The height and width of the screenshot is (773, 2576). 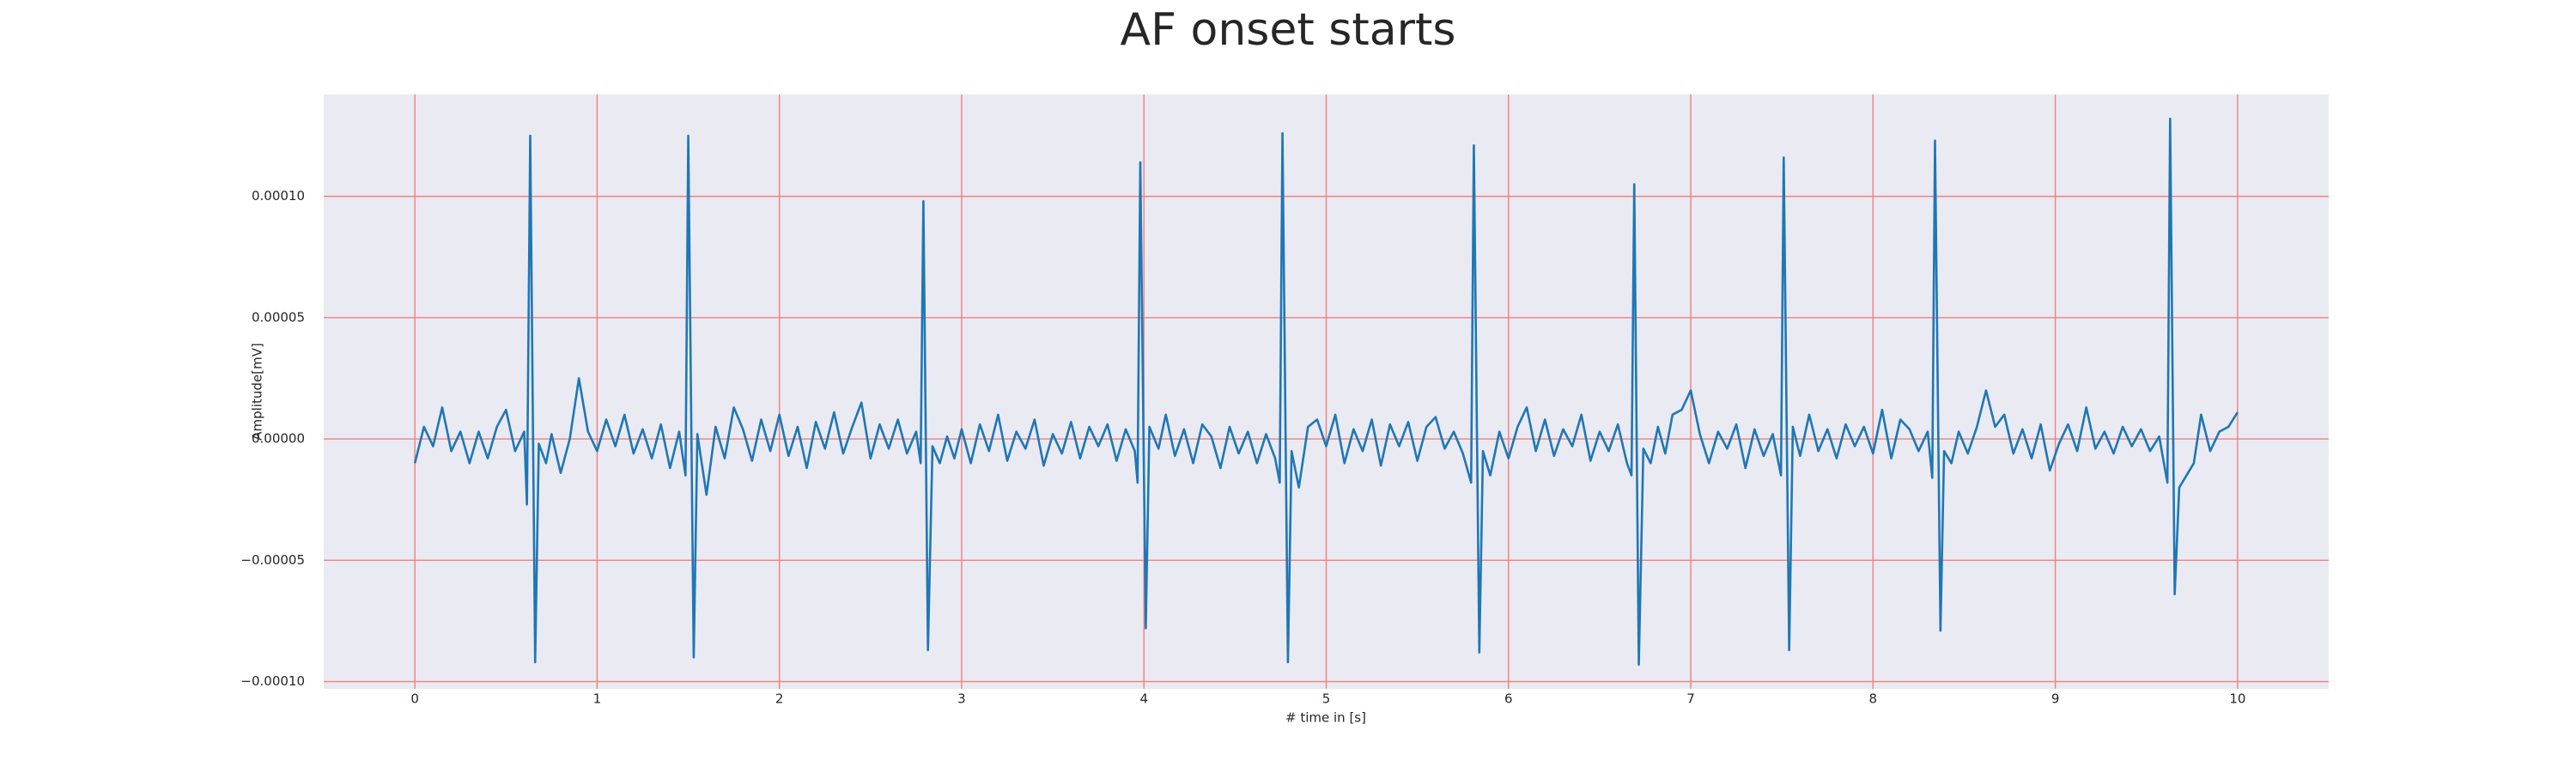 I want to click on x-tick-label: 9, so click(x=2055, y=699).